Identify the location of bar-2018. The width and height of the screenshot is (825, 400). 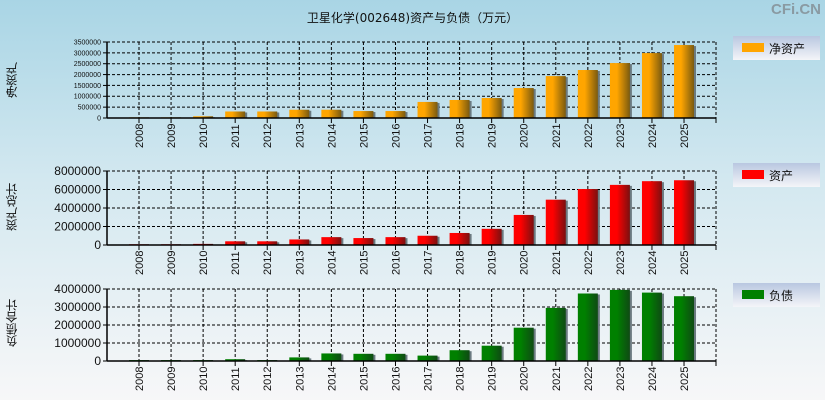
(459, 238).